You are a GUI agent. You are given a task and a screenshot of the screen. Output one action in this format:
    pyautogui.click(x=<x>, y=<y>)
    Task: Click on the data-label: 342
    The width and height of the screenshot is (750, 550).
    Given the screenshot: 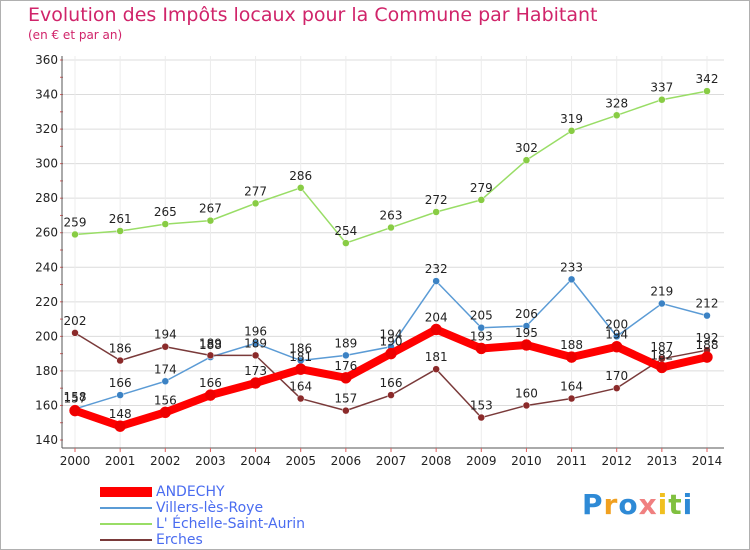 What is the action you would take?
    pyautogui.click(x=707, y=79)
    